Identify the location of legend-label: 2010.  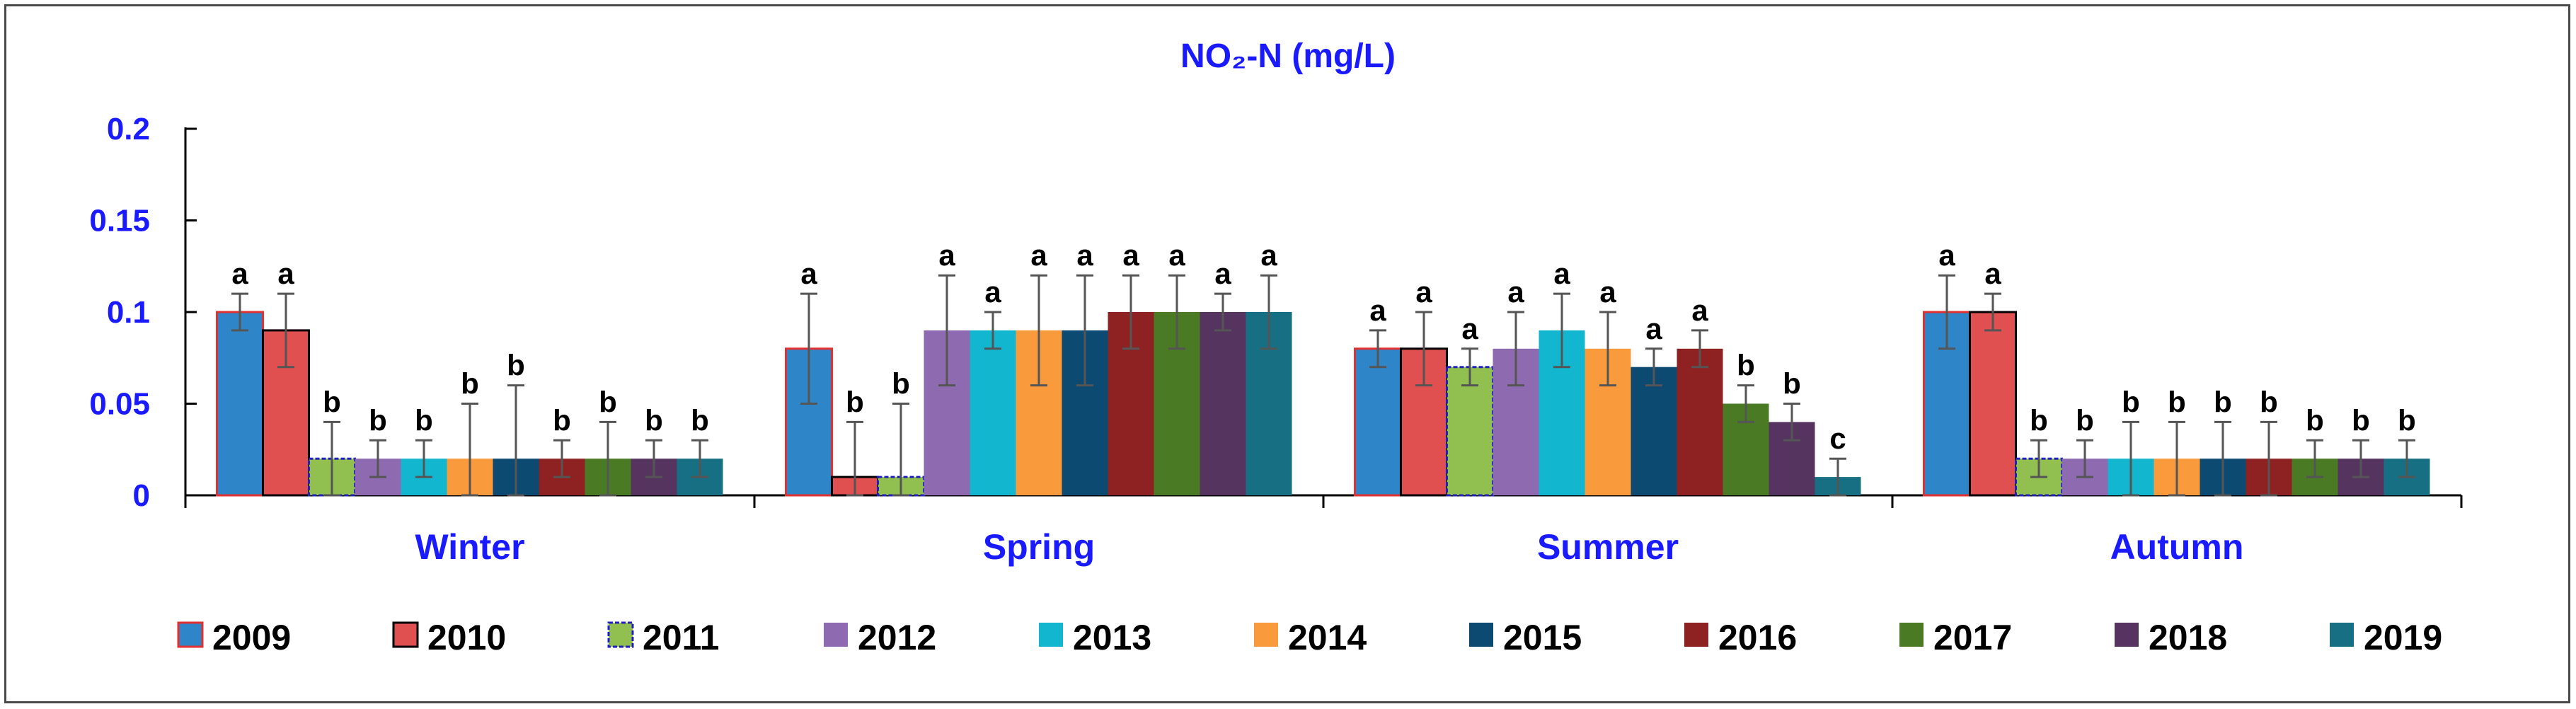
(466, 637).